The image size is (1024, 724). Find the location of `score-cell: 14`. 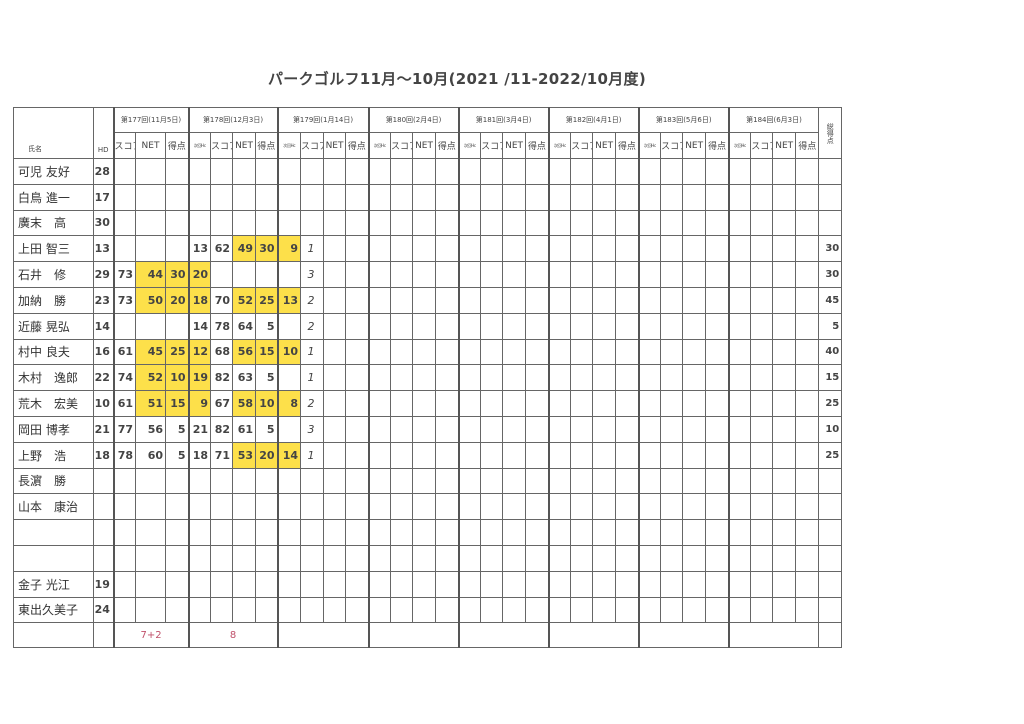

score-cell: 14 is located at coordinates (199, 326).